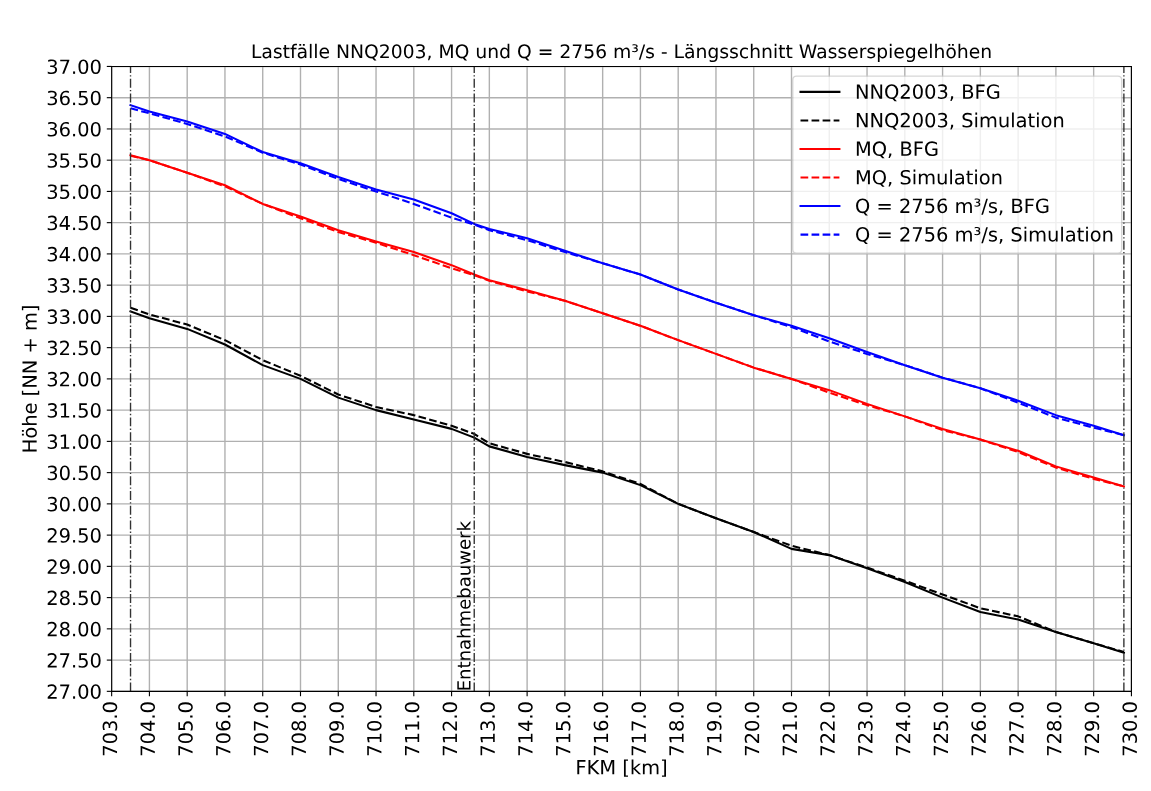  I want to click on x-tick-label: 712.0, so click(450, 729).